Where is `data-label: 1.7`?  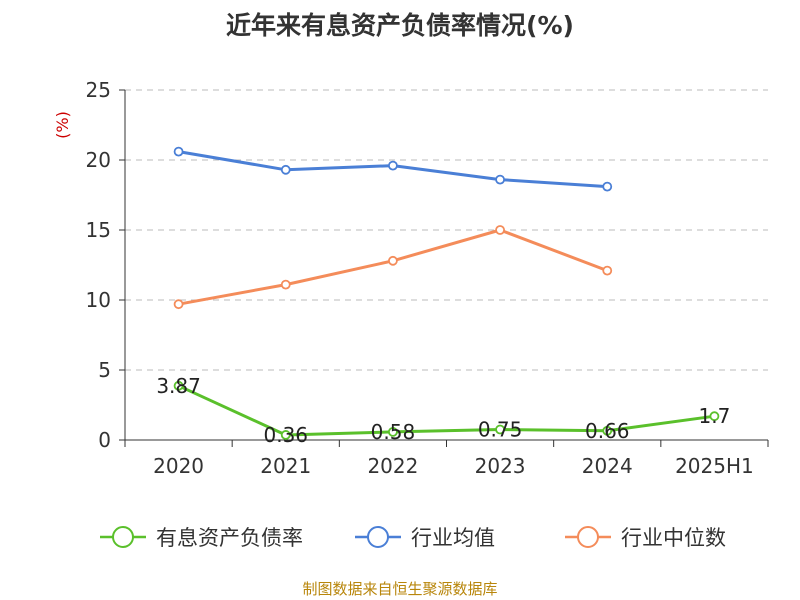
data-label: 1.7 is located at coordinates (715, 416).